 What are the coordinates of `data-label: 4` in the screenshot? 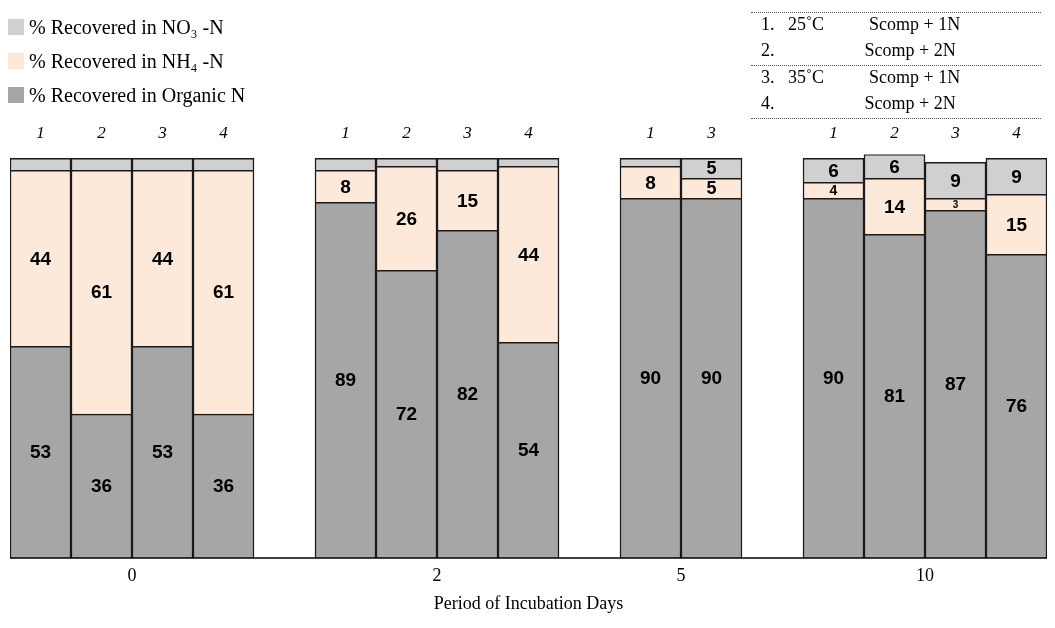 It's located at (833, 190).